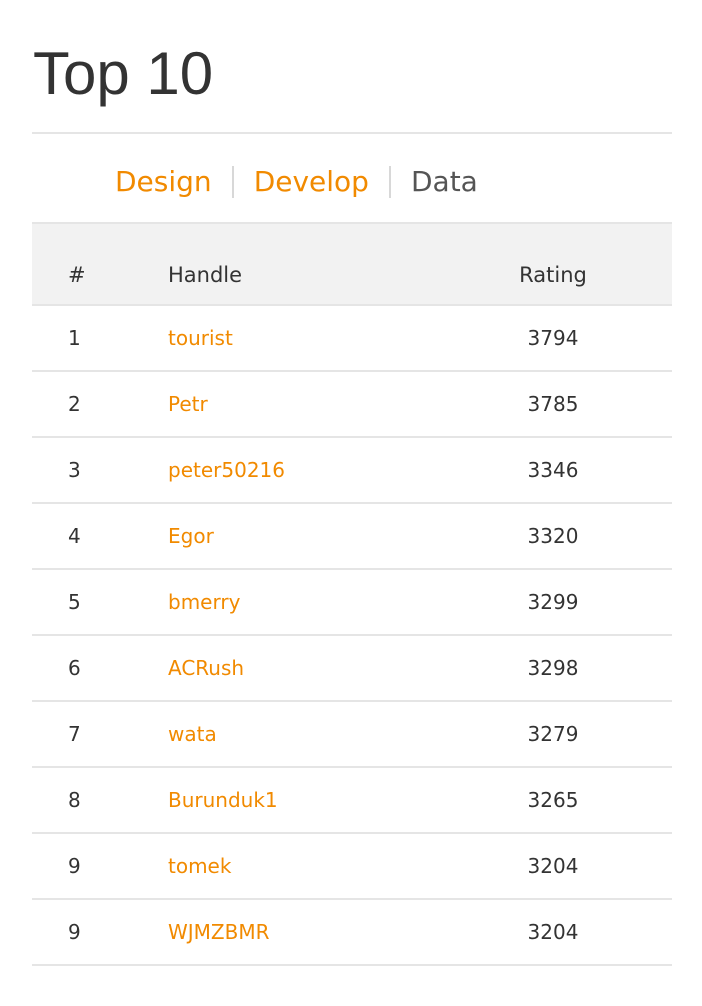  Describe the element at coordinates (553, 470) in the screenshot. I see `rating-cell: 3346` at that location.